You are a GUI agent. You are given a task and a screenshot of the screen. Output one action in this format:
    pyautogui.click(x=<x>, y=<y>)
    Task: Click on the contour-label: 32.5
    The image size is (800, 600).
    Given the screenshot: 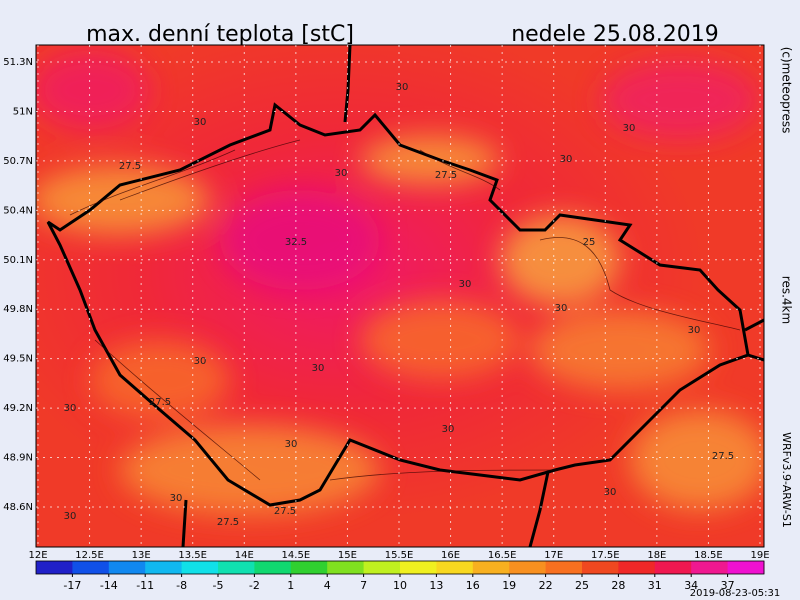 What is the action you would take?
    pyautogui.click(x=296, y=242)
    